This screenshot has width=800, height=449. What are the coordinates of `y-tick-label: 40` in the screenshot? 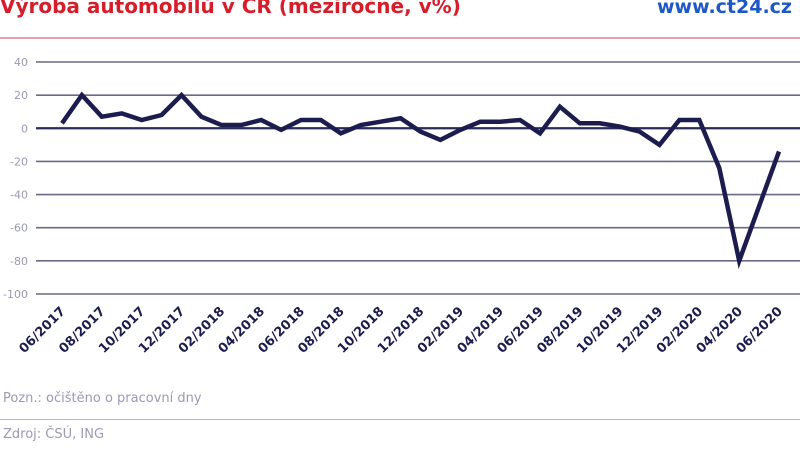 It's located at (21, 62).